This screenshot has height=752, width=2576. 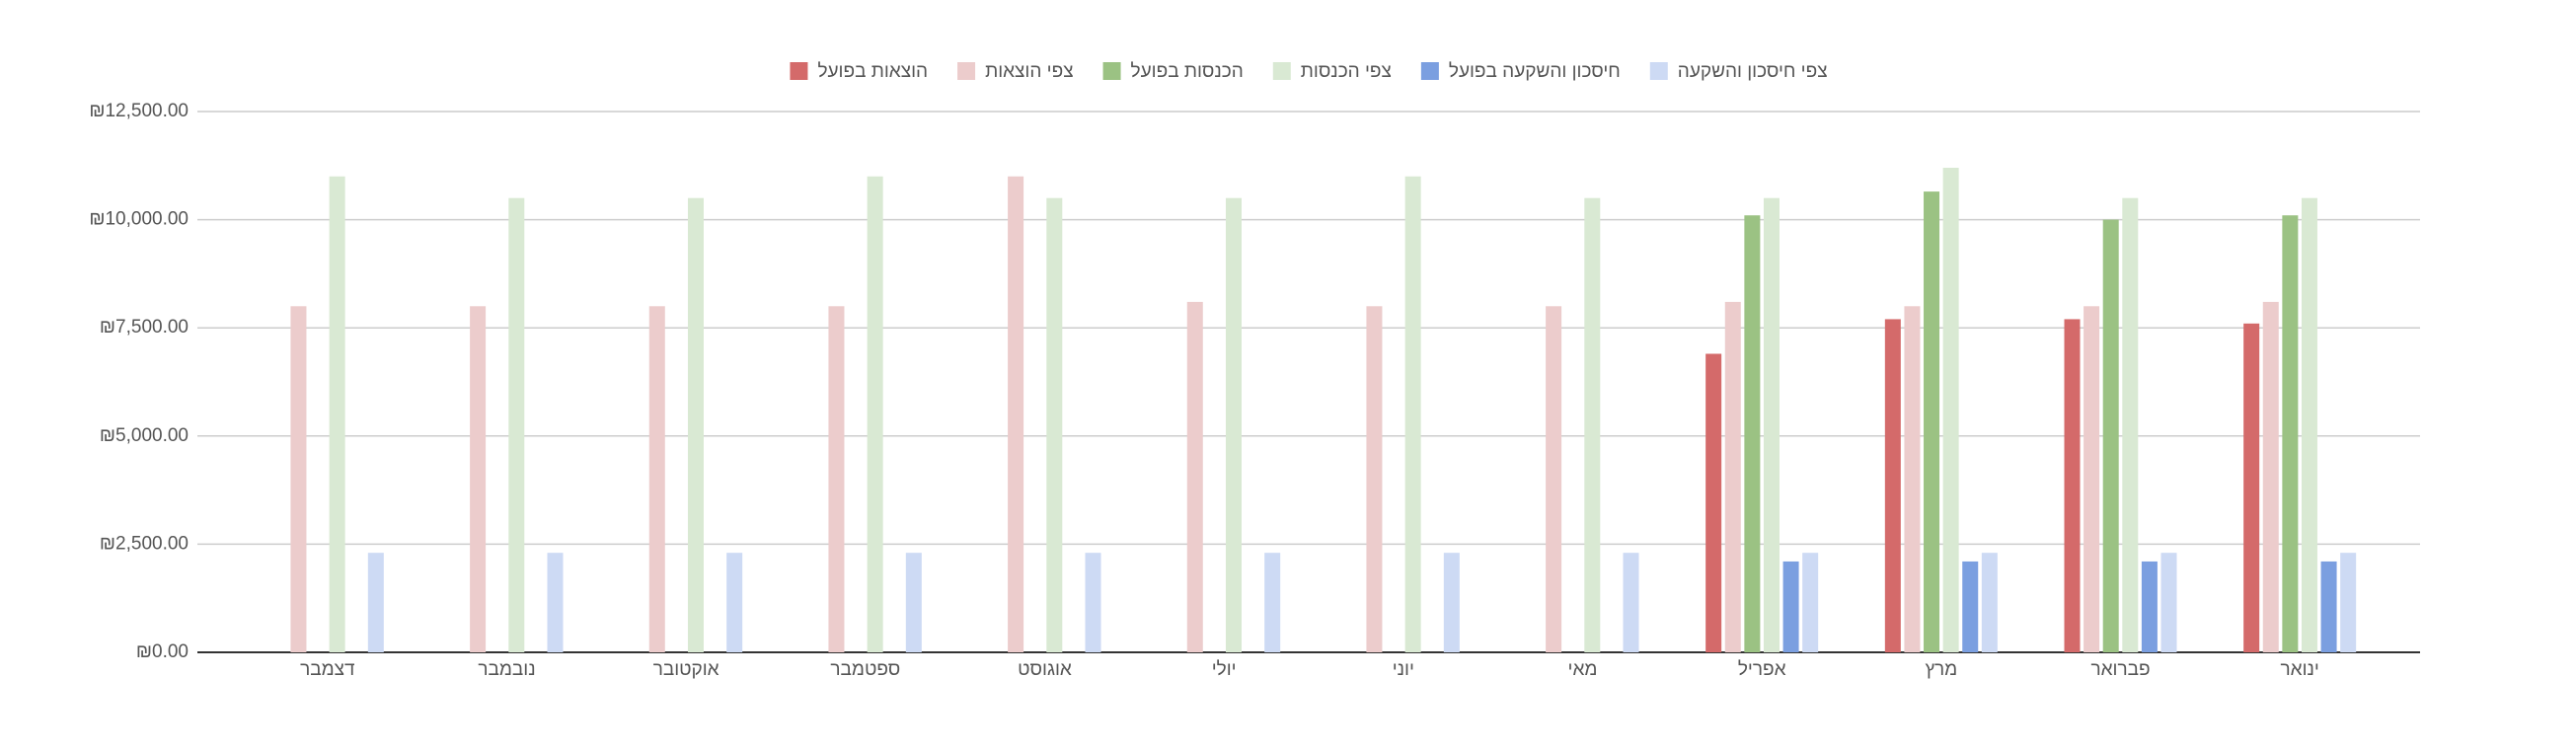 I want to click on legend-item: צפי חיסכון והשקעה, so click(x=1738, y=71).